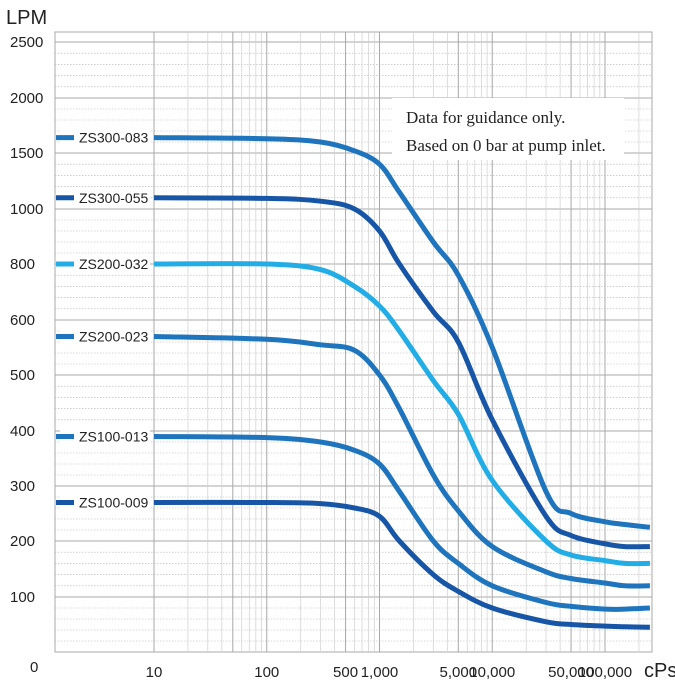 The width and height of the screenshot is (675, 686). I want to click on series-label-zs300-055: ZS300-055, so click(113, 198).